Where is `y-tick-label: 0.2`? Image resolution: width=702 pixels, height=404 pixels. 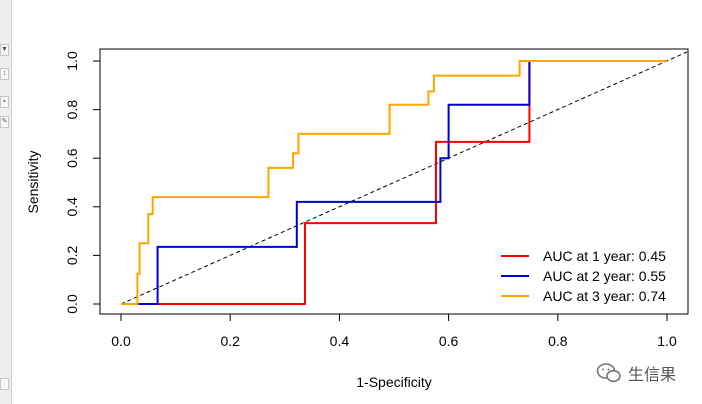
y-tick-label: 0.2 is located at coordinates (72, 255).